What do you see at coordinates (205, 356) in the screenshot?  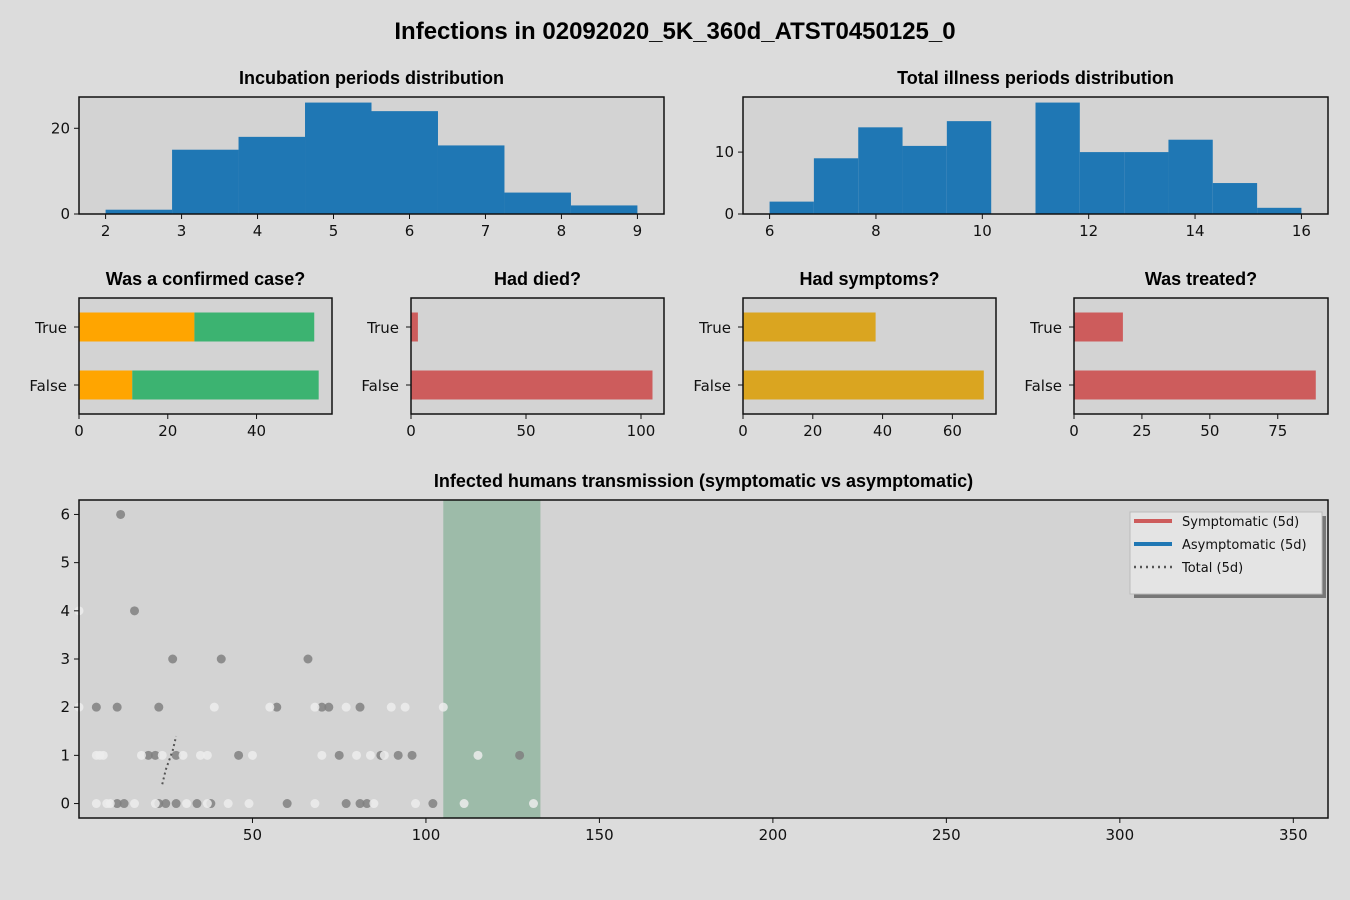 I see `confirmed-axes-frame` at bounding box center [205, 356].